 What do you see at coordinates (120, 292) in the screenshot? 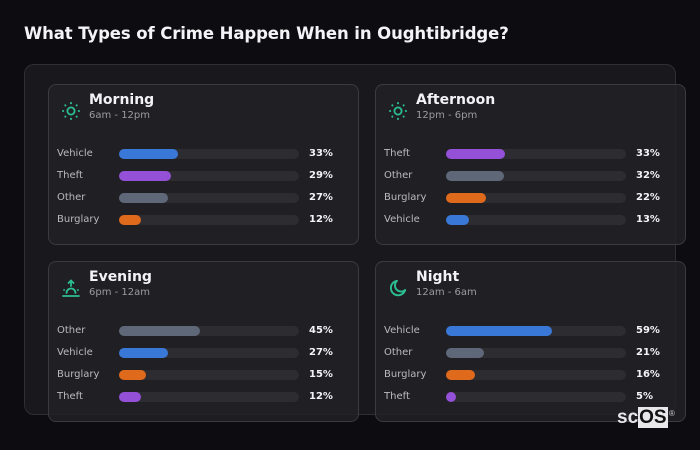
I see `card-subtitle: 6pm - 12am` at bounding box center [120, 292].